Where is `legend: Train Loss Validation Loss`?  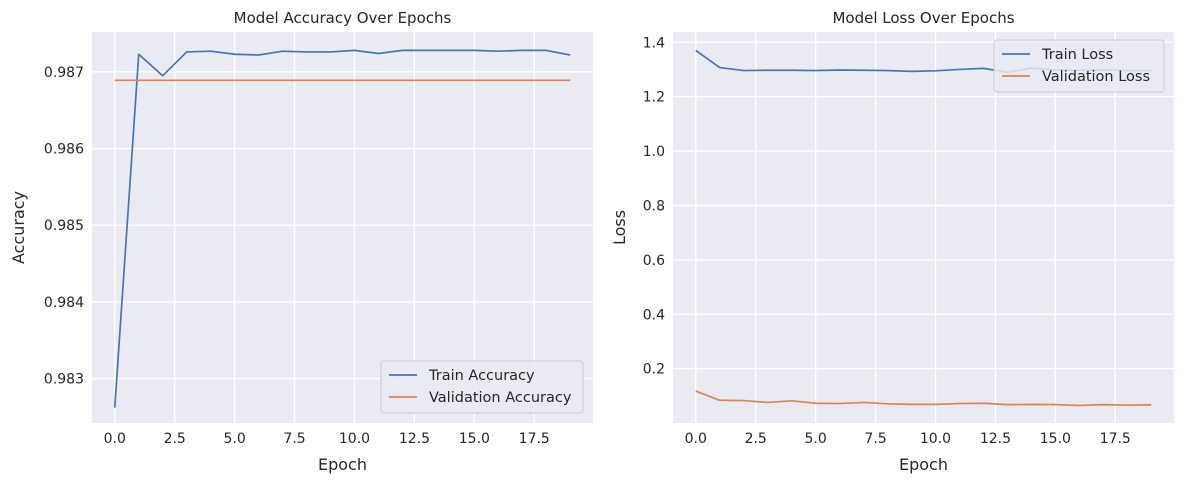 legend: Train Loss Validation Loss is located at coordinates (1079, 66).